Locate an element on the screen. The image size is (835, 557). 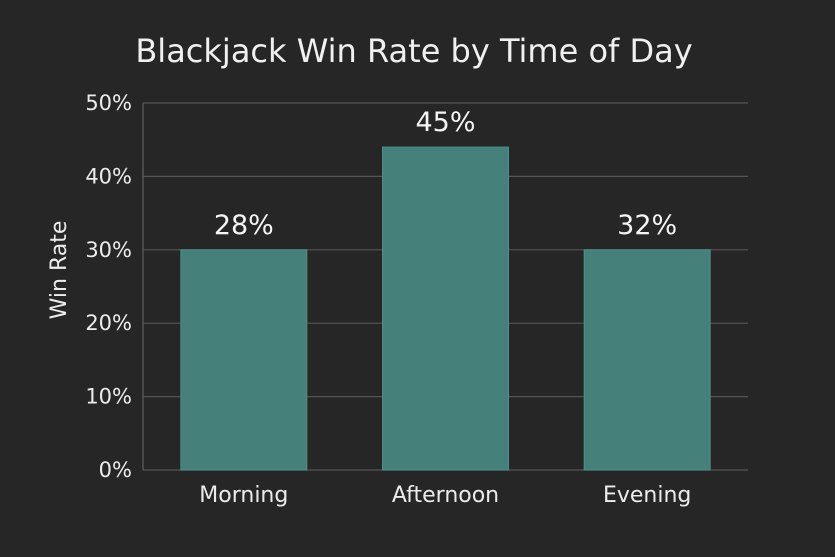
bar-afternoon is located at coordinates (445, 308).